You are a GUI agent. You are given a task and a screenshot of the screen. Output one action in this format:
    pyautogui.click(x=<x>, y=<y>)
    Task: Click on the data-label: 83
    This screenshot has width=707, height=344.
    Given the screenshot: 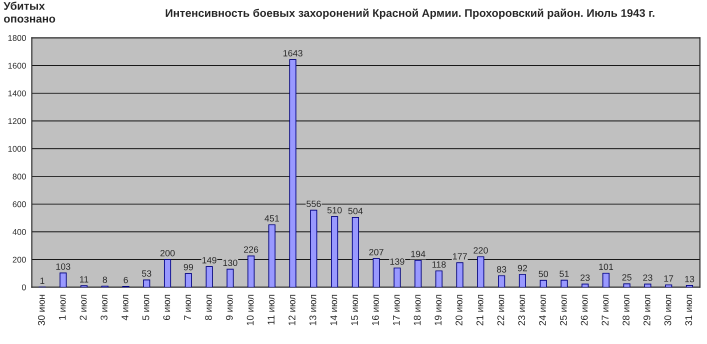 What is the action you would take?
    pyautogui.click(x=501, y=269)
    